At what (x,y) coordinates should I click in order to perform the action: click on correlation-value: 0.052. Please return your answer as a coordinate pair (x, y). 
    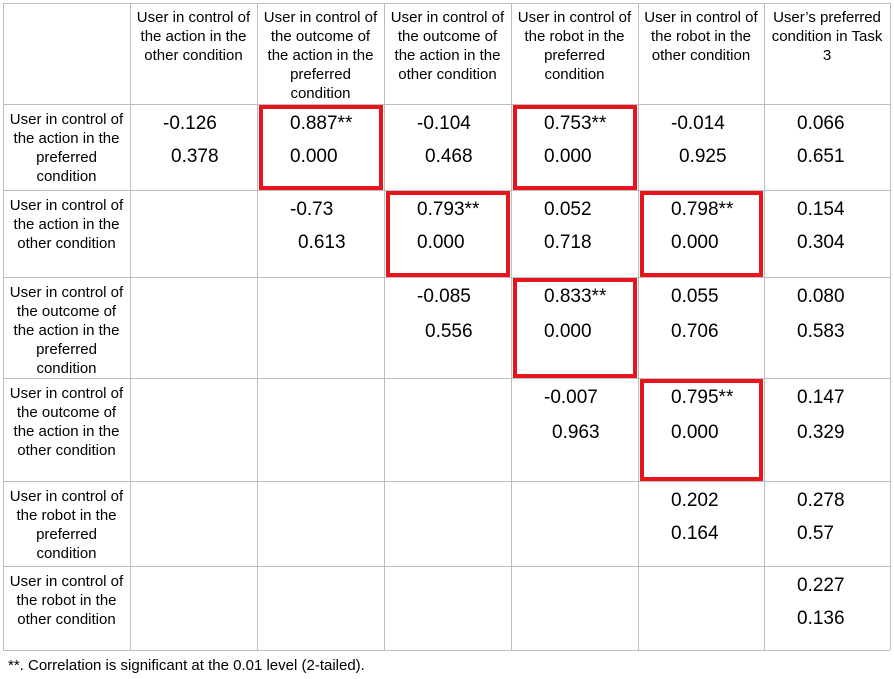
    Looking at the image, I should click on (568, 209).